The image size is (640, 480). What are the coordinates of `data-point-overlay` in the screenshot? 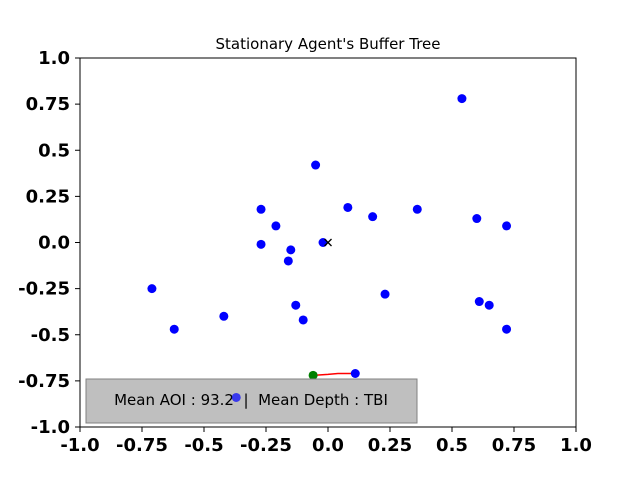 It's located at (236, 397).